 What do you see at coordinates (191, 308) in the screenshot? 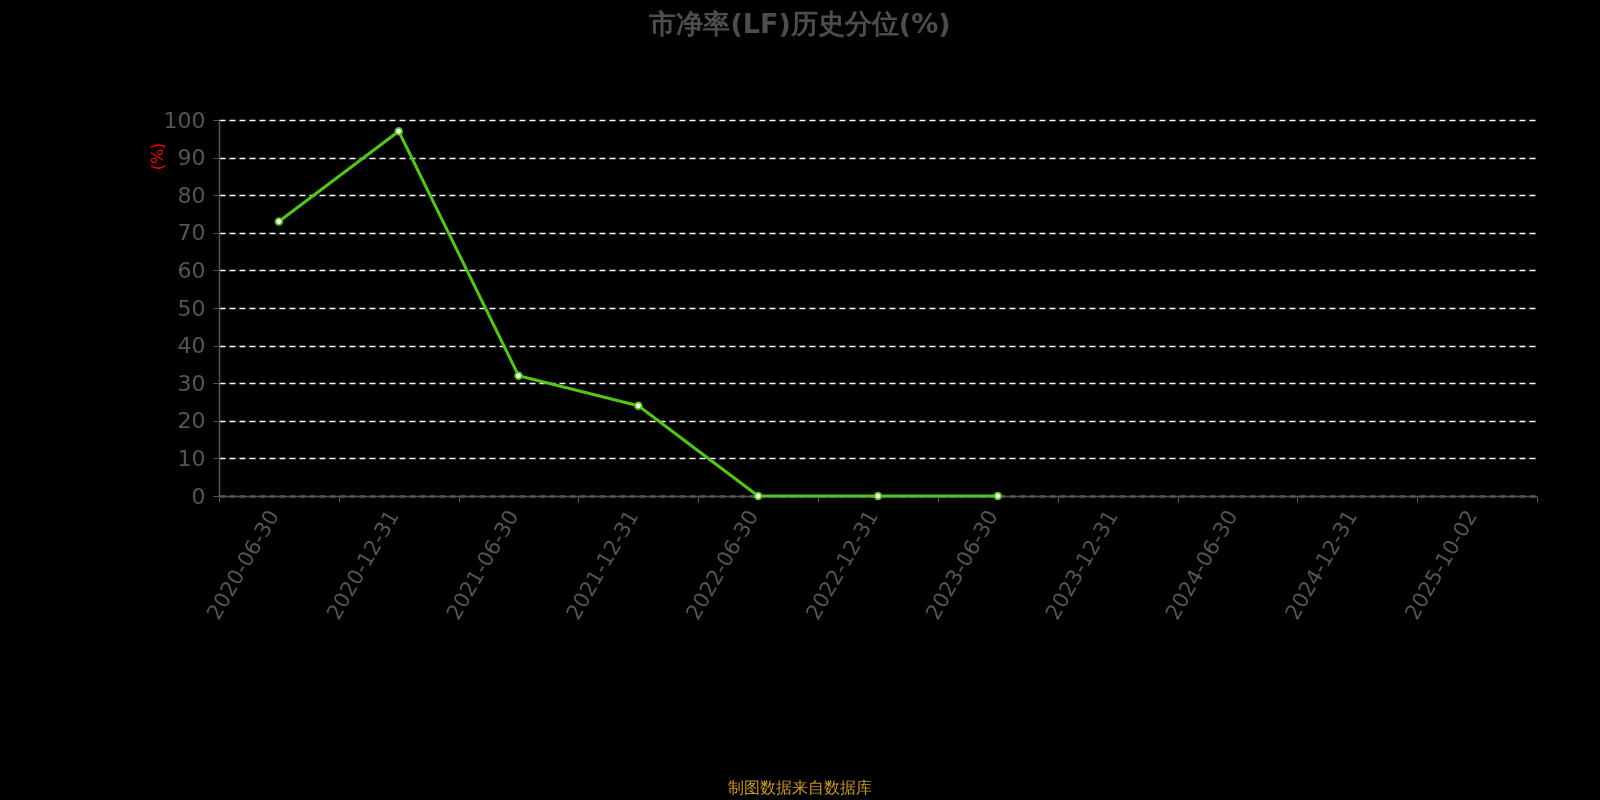
I see `y-tick-label: 50` at bounding box center [191, 308].